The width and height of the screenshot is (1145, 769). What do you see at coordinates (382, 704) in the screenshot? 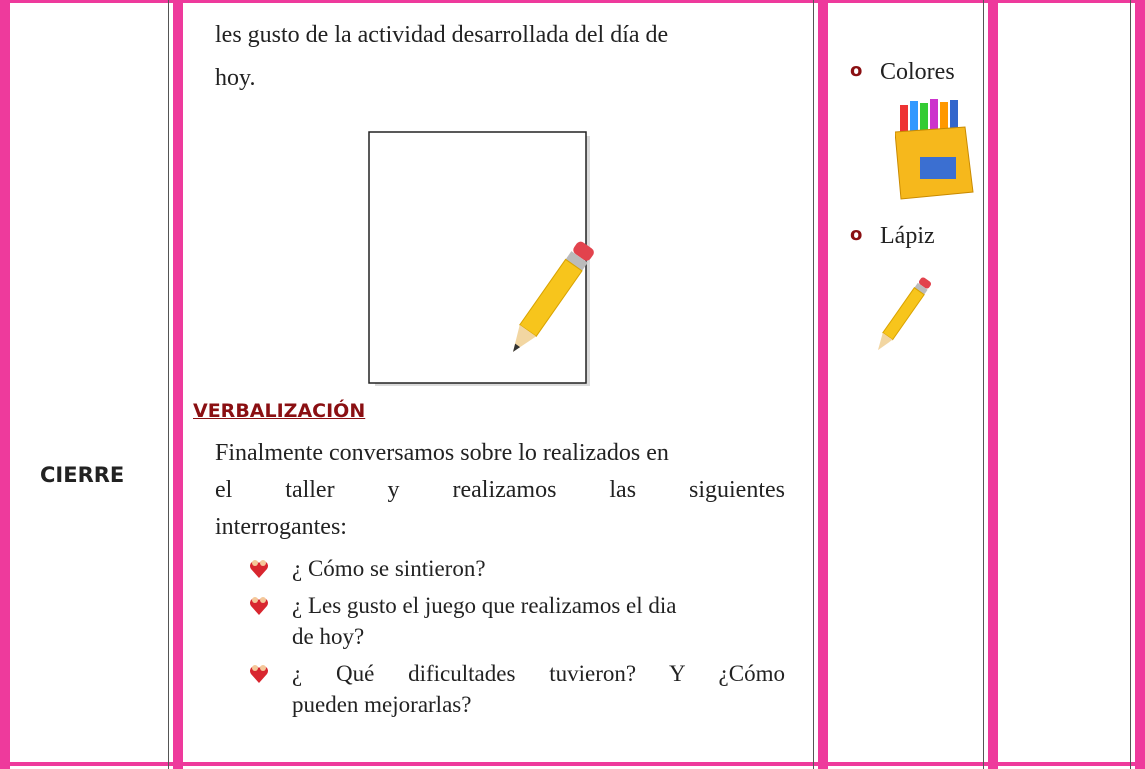
I see `question-line: pueden mejorarlas?` at bounding box center [382, 704].